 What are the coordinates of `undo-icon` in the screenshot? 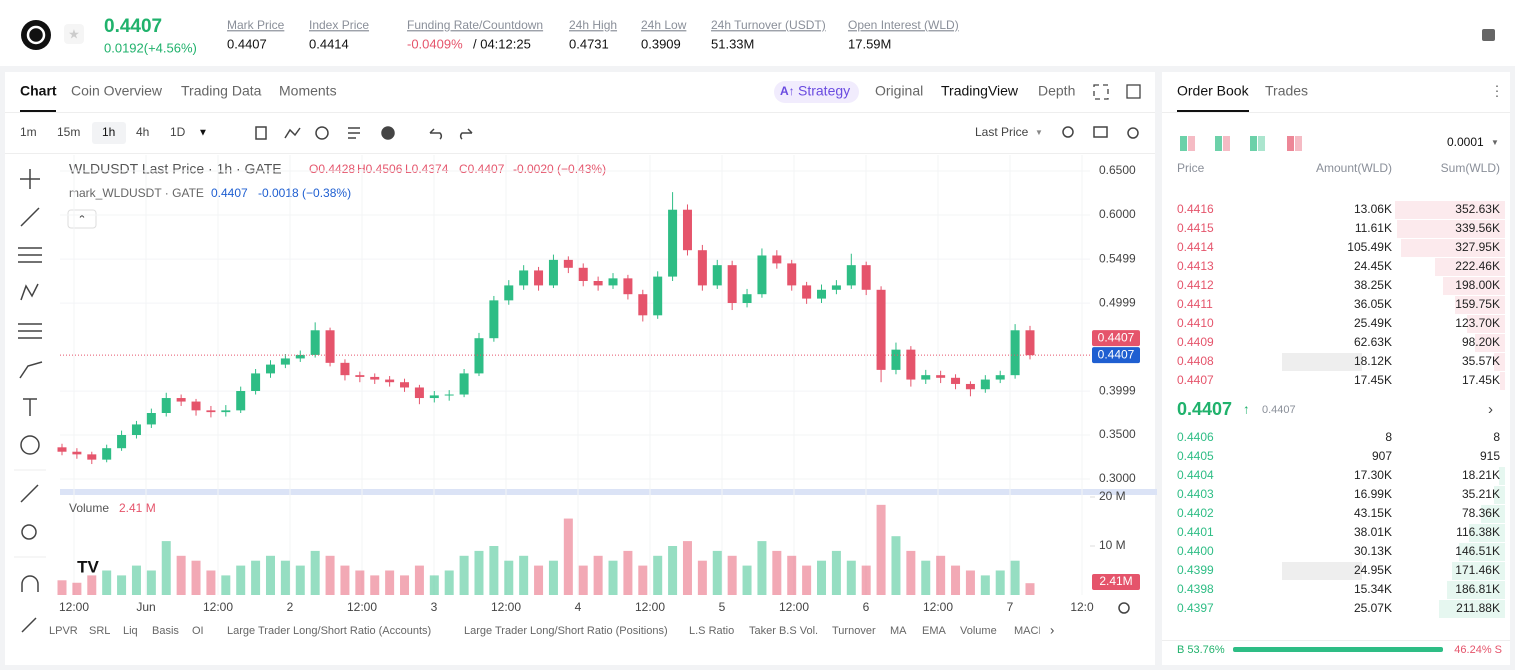 It's located at (436, 134).